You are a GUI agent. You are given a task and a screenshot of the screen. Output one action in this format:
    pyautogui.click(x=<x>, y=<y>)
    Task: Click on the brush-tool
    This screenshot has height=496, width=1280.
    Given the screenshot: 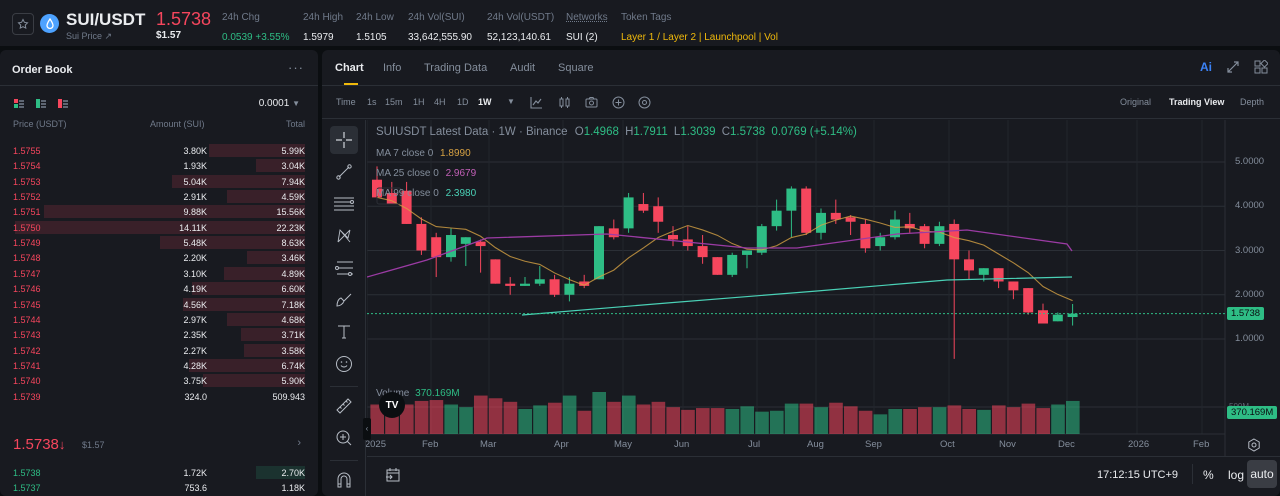 What is the action you would take?
    pyautogui.click(x=344, y=300)
    